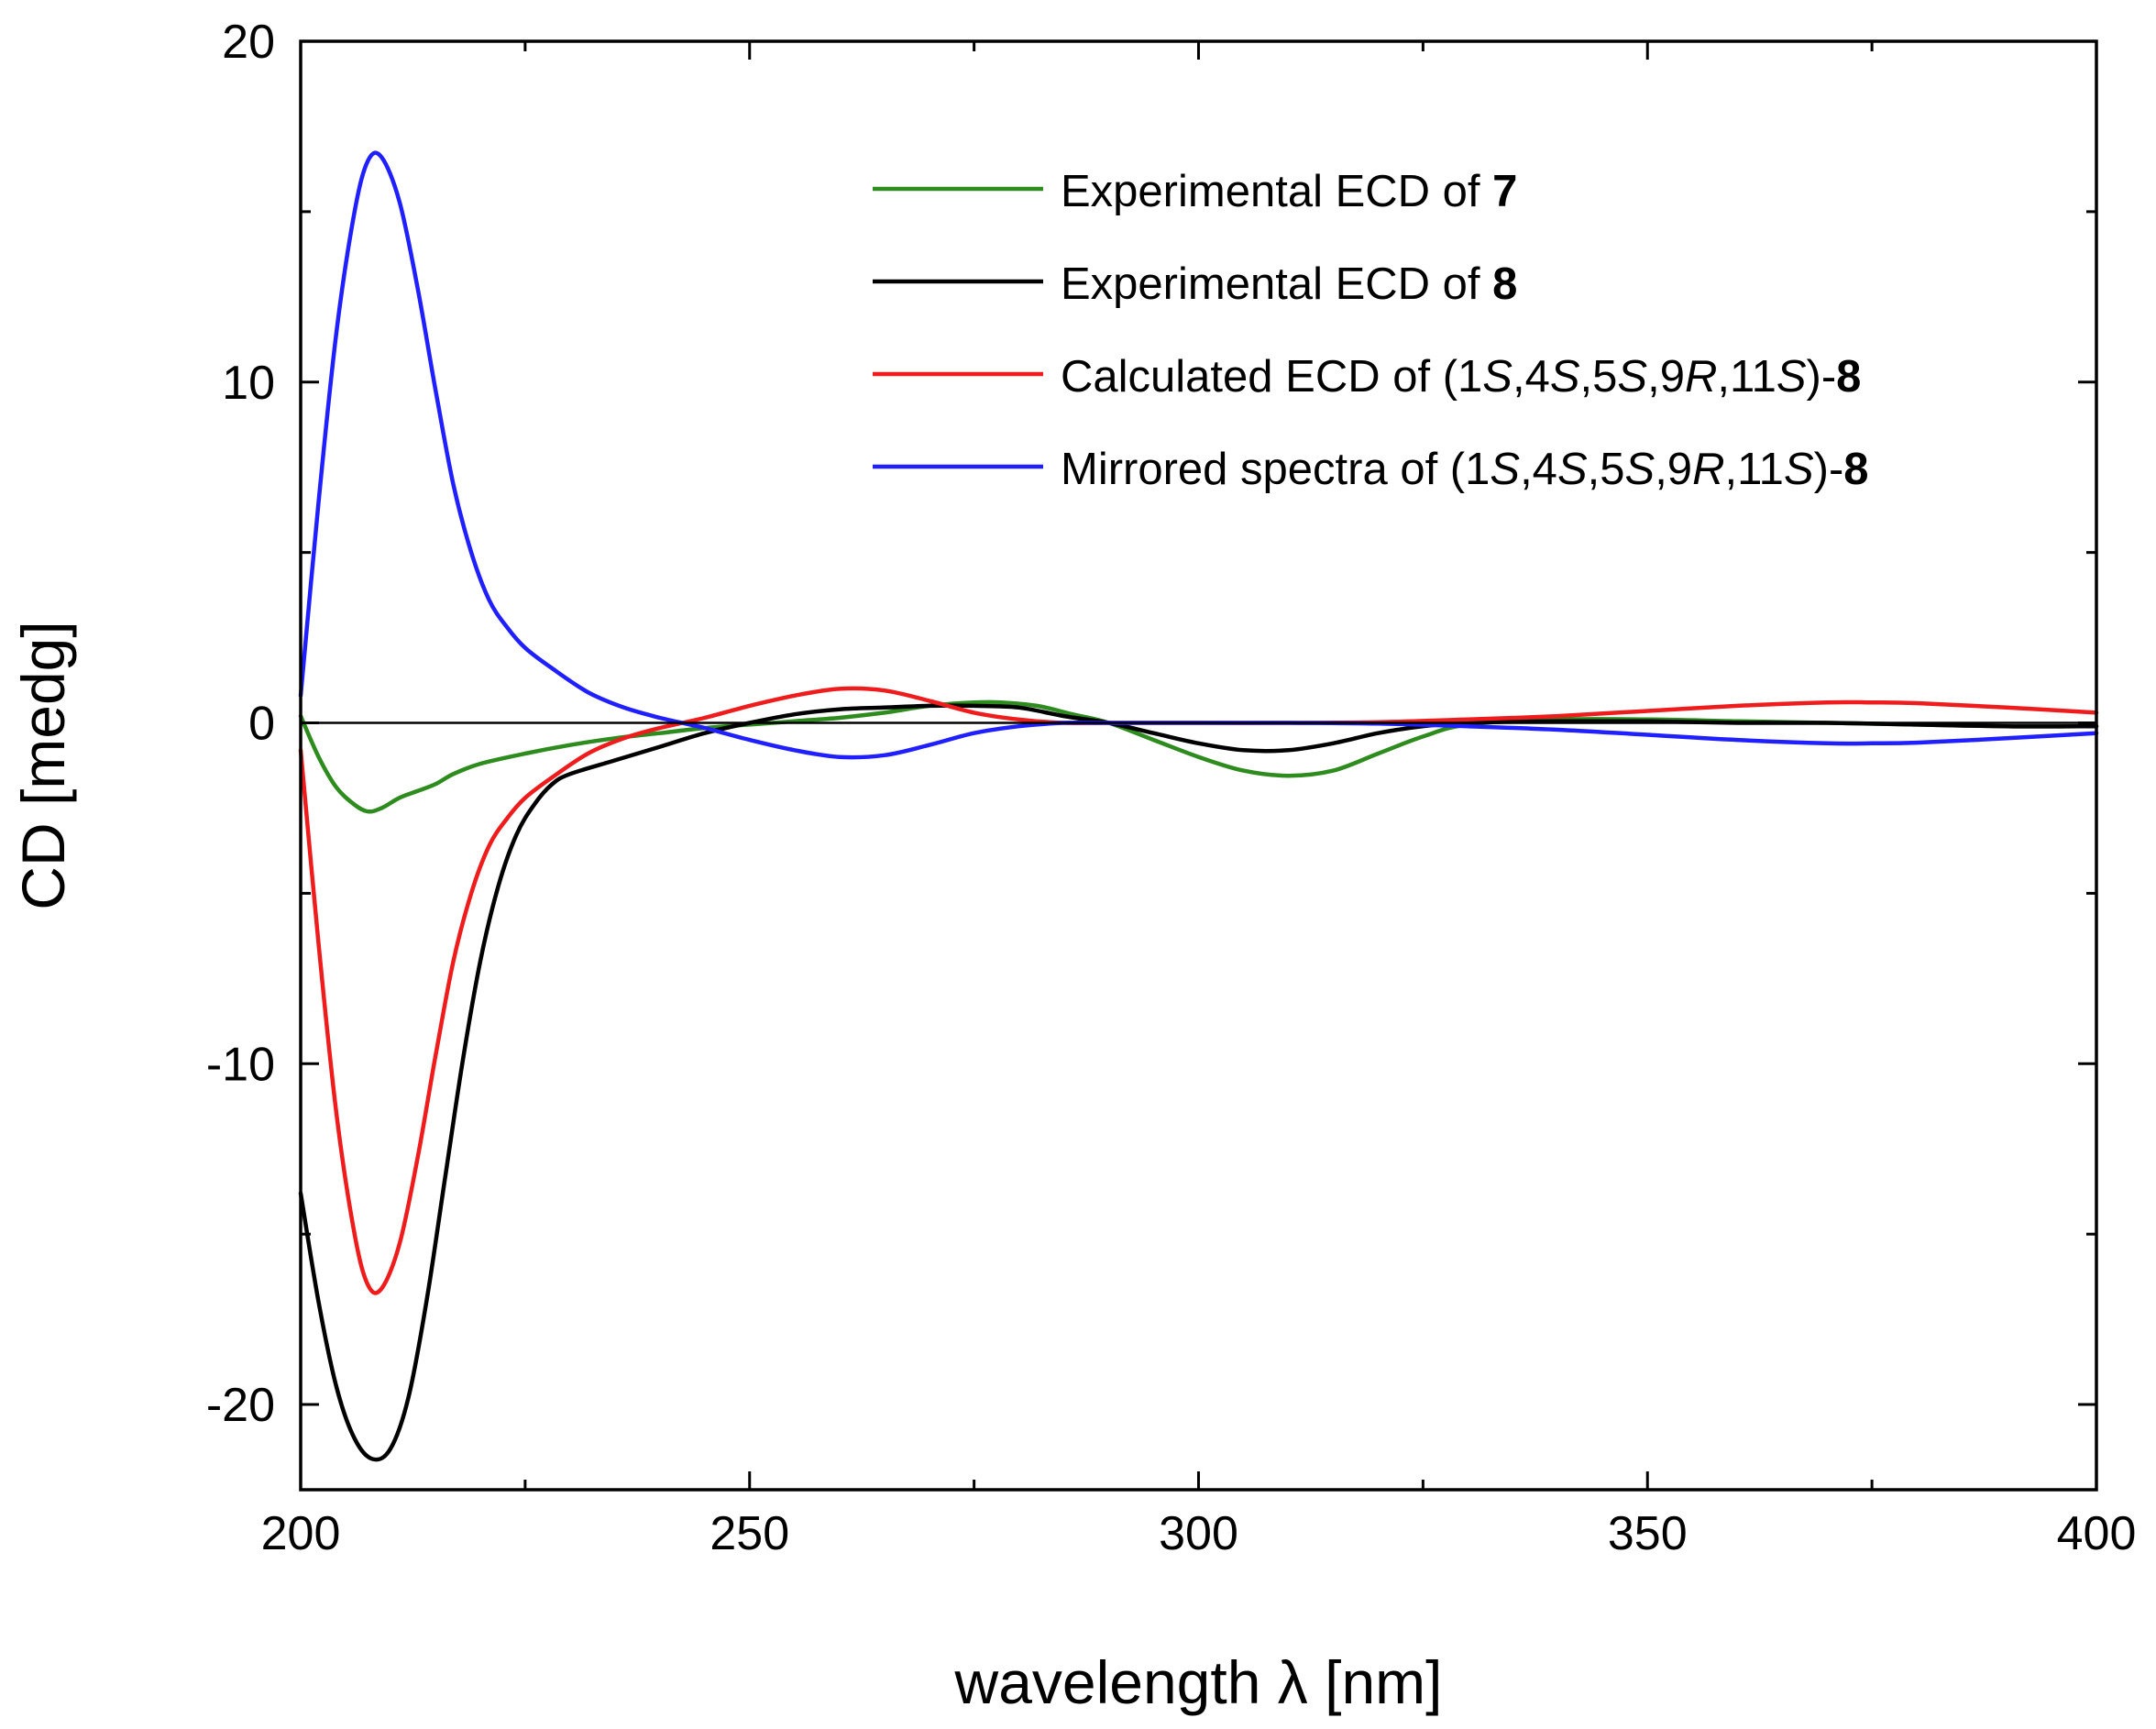 Image resolution: width=2156 pixels, height=1729 pixels. I want to click on x-axis-title: wavelength λ [nm], so click(1198, 1682).